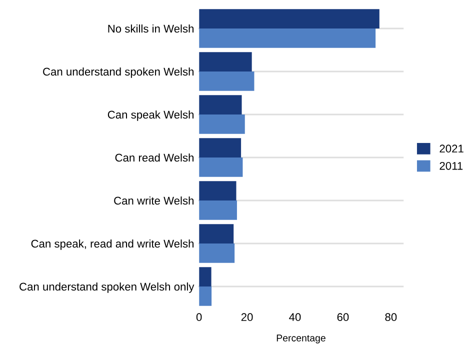 The height and width of the screenshot is (350, 474). I want to click on y-tick-label: Can speak, read and write Welsh, so click(112, 244).